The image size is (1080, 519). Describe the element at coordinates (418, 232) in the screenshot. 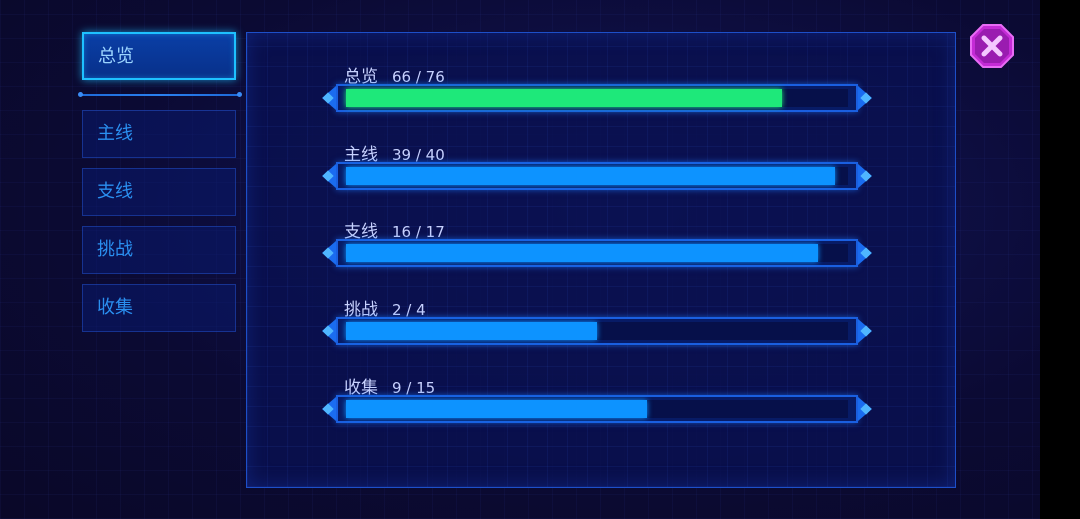

I see `progress-count: 16 / 17` at that location.